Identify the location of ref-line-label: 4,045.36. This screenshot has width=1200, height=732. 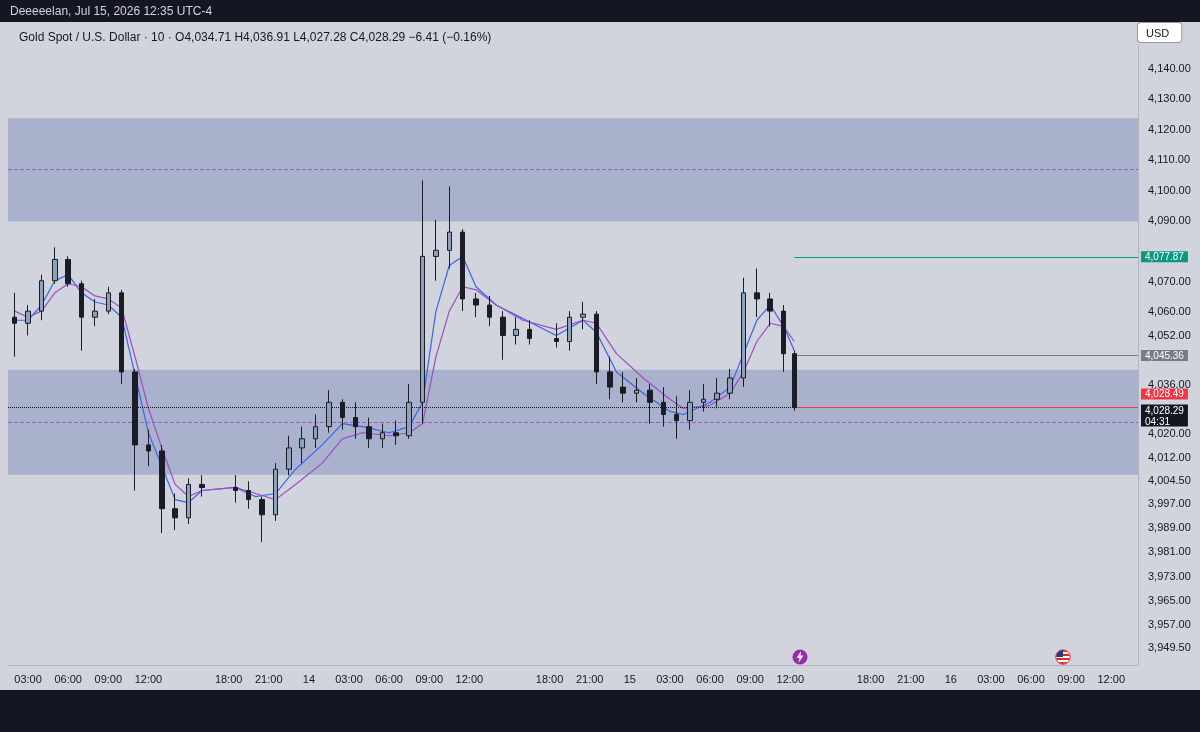
(1165, 356).